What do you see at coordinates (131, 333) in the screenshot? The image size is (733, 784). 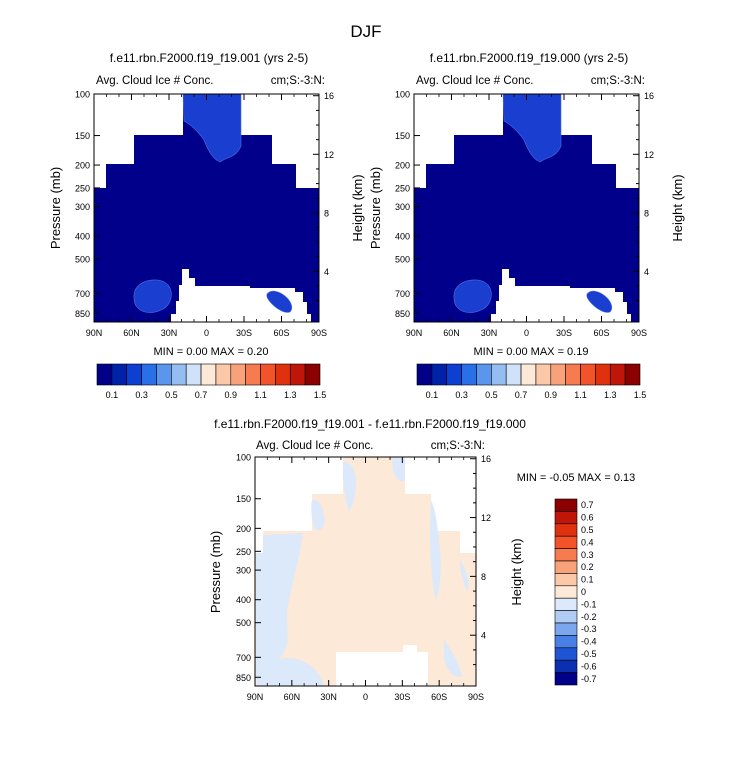 I see `panel-1-xtick-label: 60N` at bounding box center [131, 333].